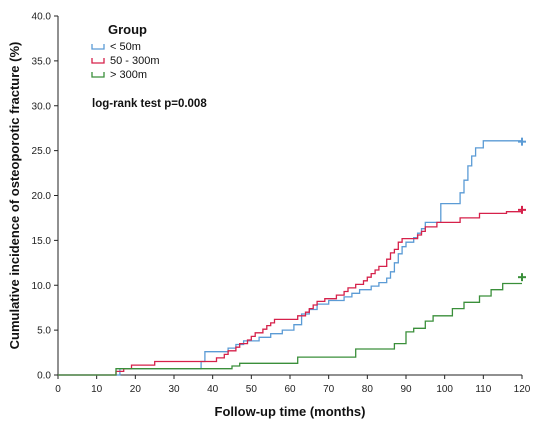  What do you see at coordinates (42, 151) in the screenshot?
I see `y-tick-label: 25.0` at bounding box center [42, 151].